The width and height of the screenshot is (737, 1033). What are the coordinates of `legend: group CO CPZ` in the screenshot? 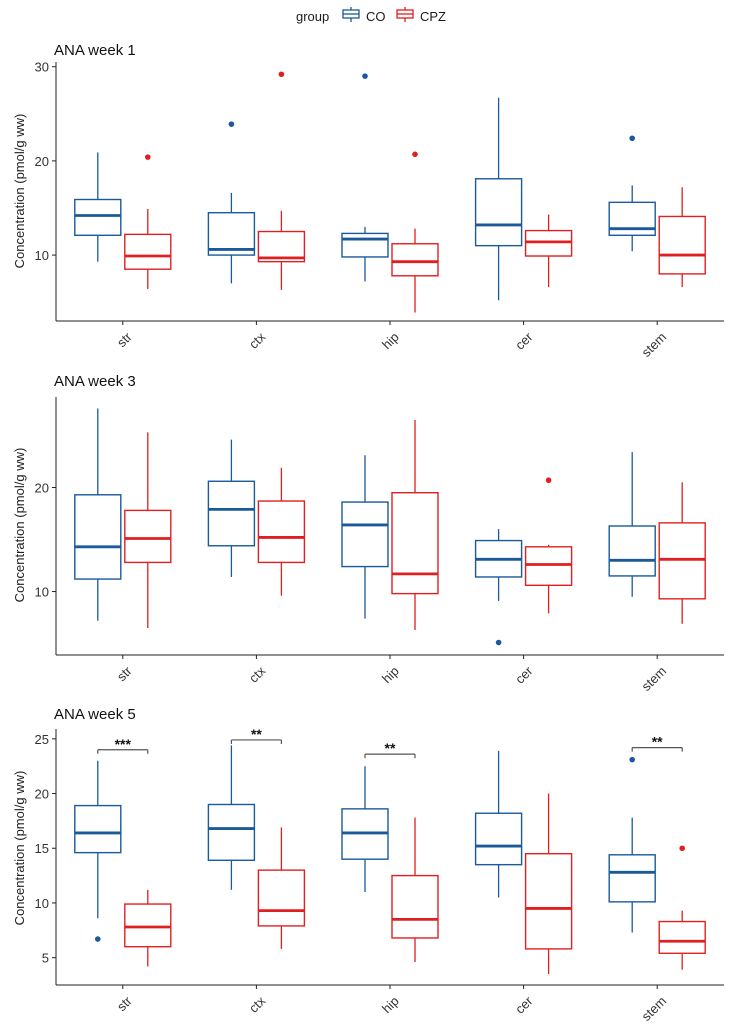 It's located at (371, 15).